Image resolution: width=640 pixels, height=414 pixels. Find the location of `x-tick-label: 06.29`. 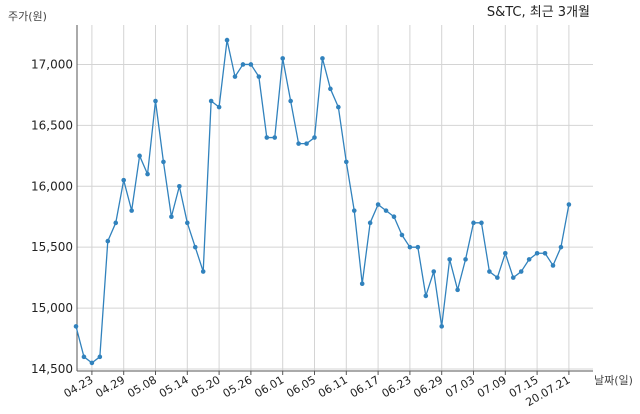

x-tick-label: 06.29 is located at coordinates (428, 386).